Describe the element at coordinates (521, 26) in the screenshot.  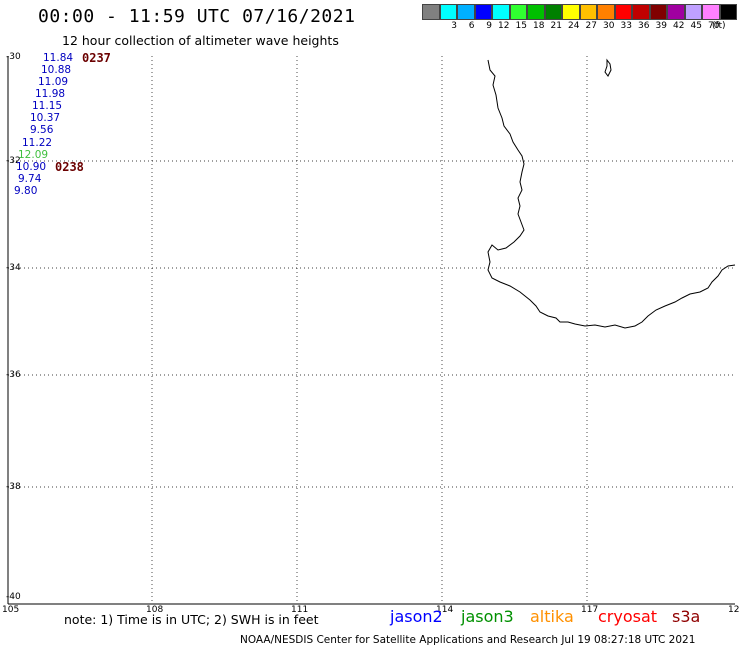
I see `colorbar-tick-label: 15` at that location.